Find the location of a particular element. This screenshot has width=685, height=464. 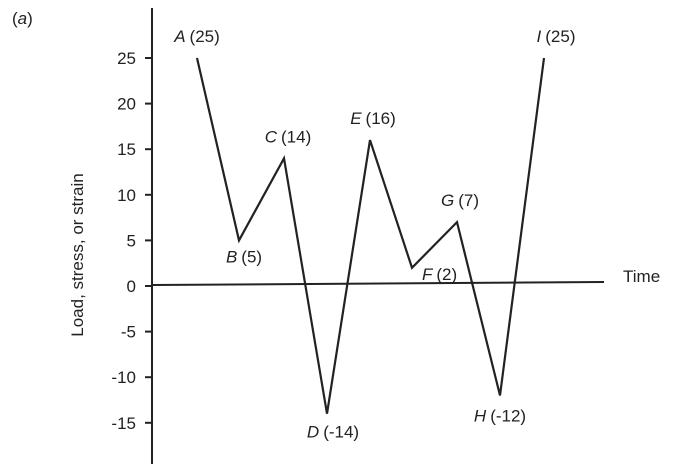

y-axis-label: Load, stress, or strain is located at coordinates (77, 254).